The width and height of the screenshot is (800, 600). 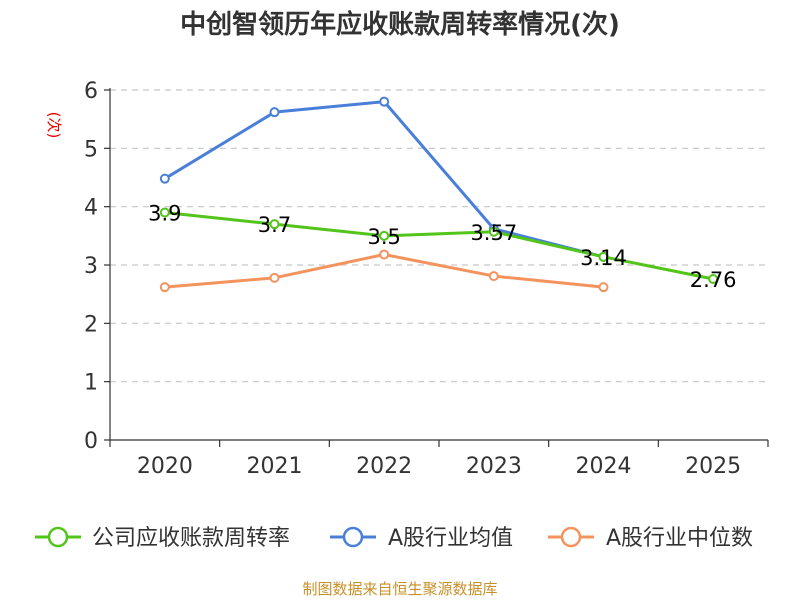 I want to click on data-label: 3.57, so click(x=493, y=233).